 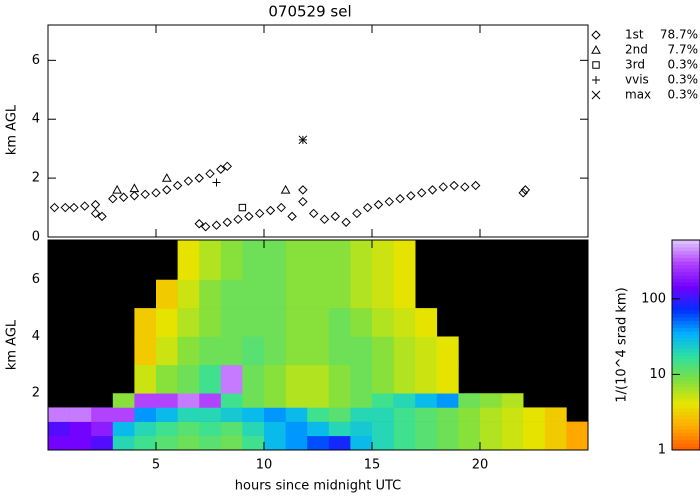 I want to click on legend-name: 1st, so click(x=634, y=35).